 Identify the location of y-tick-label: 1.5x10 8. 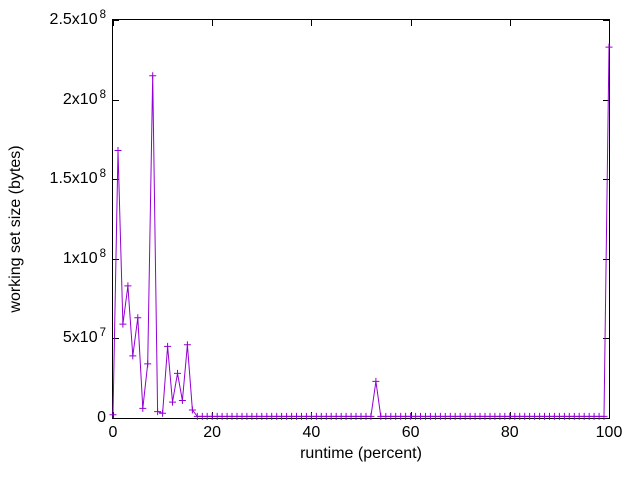
(77, 178).